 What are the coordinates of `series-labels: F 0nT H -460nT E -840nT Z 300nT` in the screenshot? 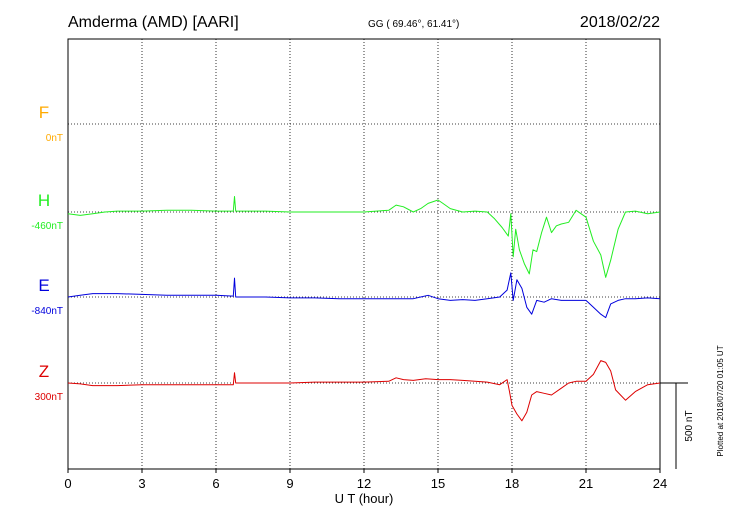 It's located at (47, 253).